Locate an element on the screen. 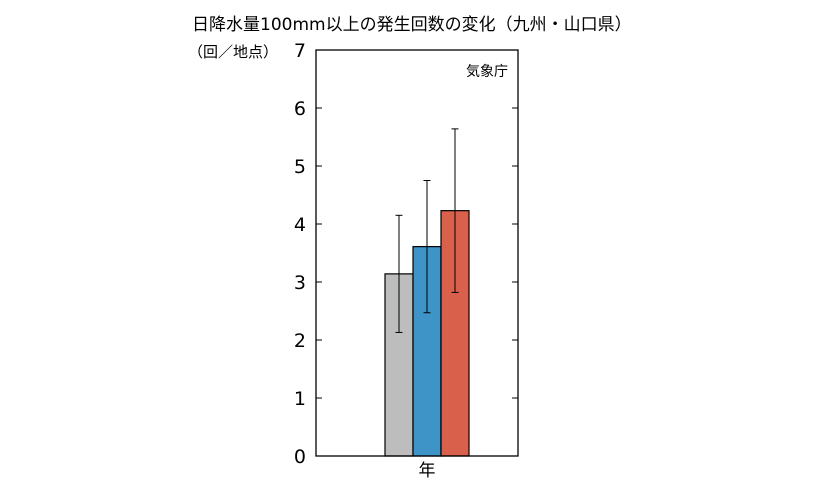 The width and height of the screenshot is (833, 498). x-axis-tick-labels: 年 is located at coordinates (427, 471).